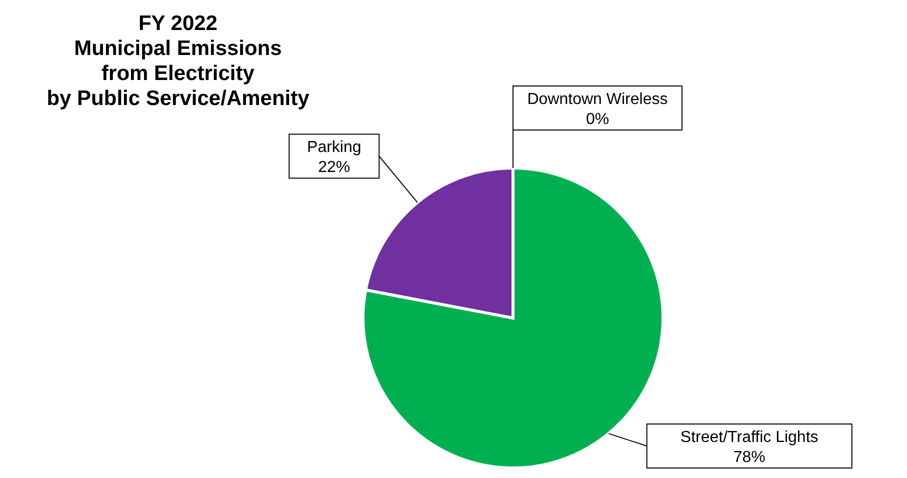  What do you see at coordinates (334, 167) in the screenshot?
I see `data-label: 22%` at bounding box center [334, 167].